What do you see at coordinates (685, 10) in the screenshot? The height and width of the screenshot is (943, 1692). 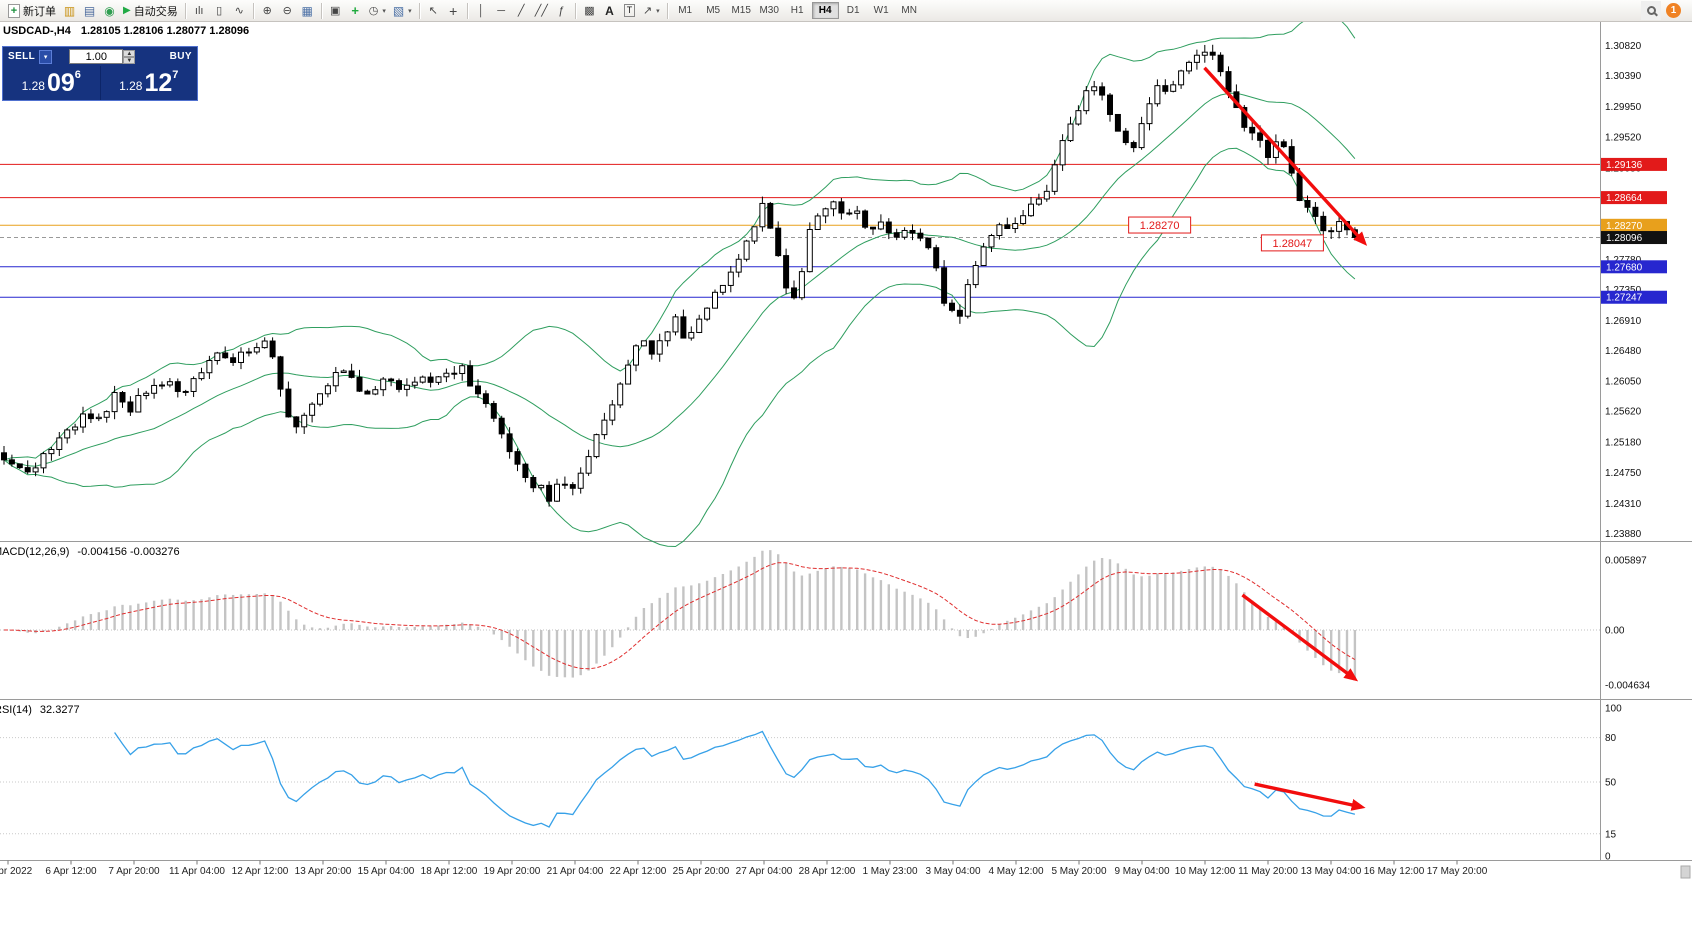 I see `timeframe-button-m1: M1` at bounding box center [685, 10].